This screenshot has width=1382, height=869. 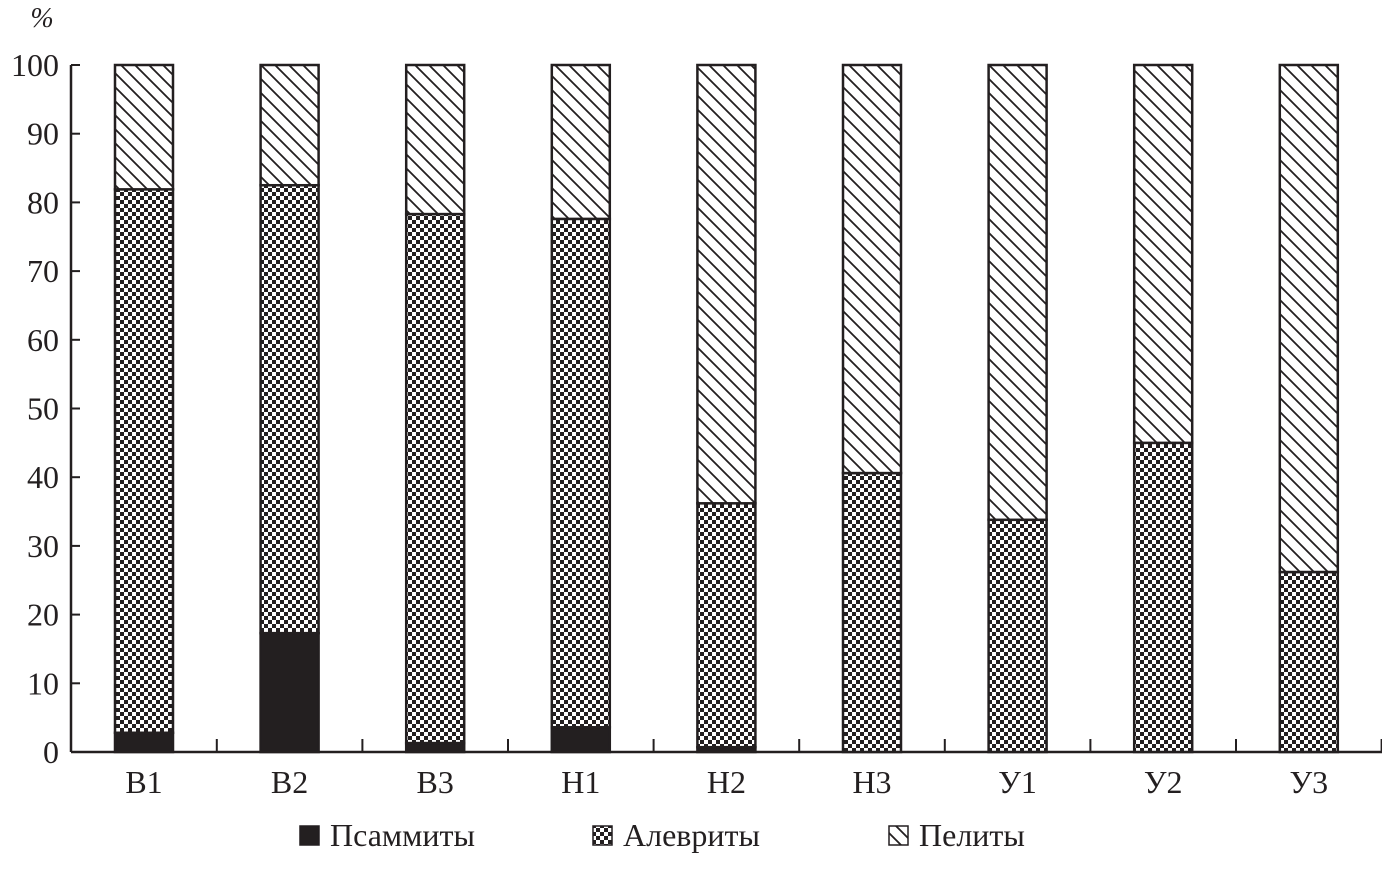 What do you see at coordinates (1309, 318) in the screenshot?
I see `bar-segment-У3-Пелиты` at bounding box center [1309, 318].